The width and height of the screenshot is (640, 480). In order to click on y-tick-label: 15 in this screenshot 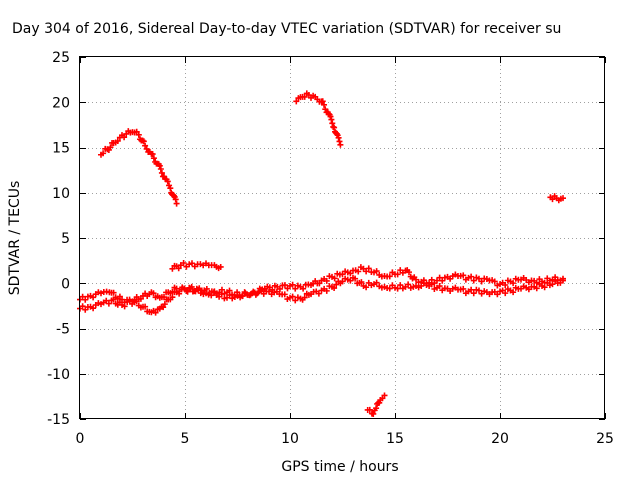, I will do `click(61, 149)`.